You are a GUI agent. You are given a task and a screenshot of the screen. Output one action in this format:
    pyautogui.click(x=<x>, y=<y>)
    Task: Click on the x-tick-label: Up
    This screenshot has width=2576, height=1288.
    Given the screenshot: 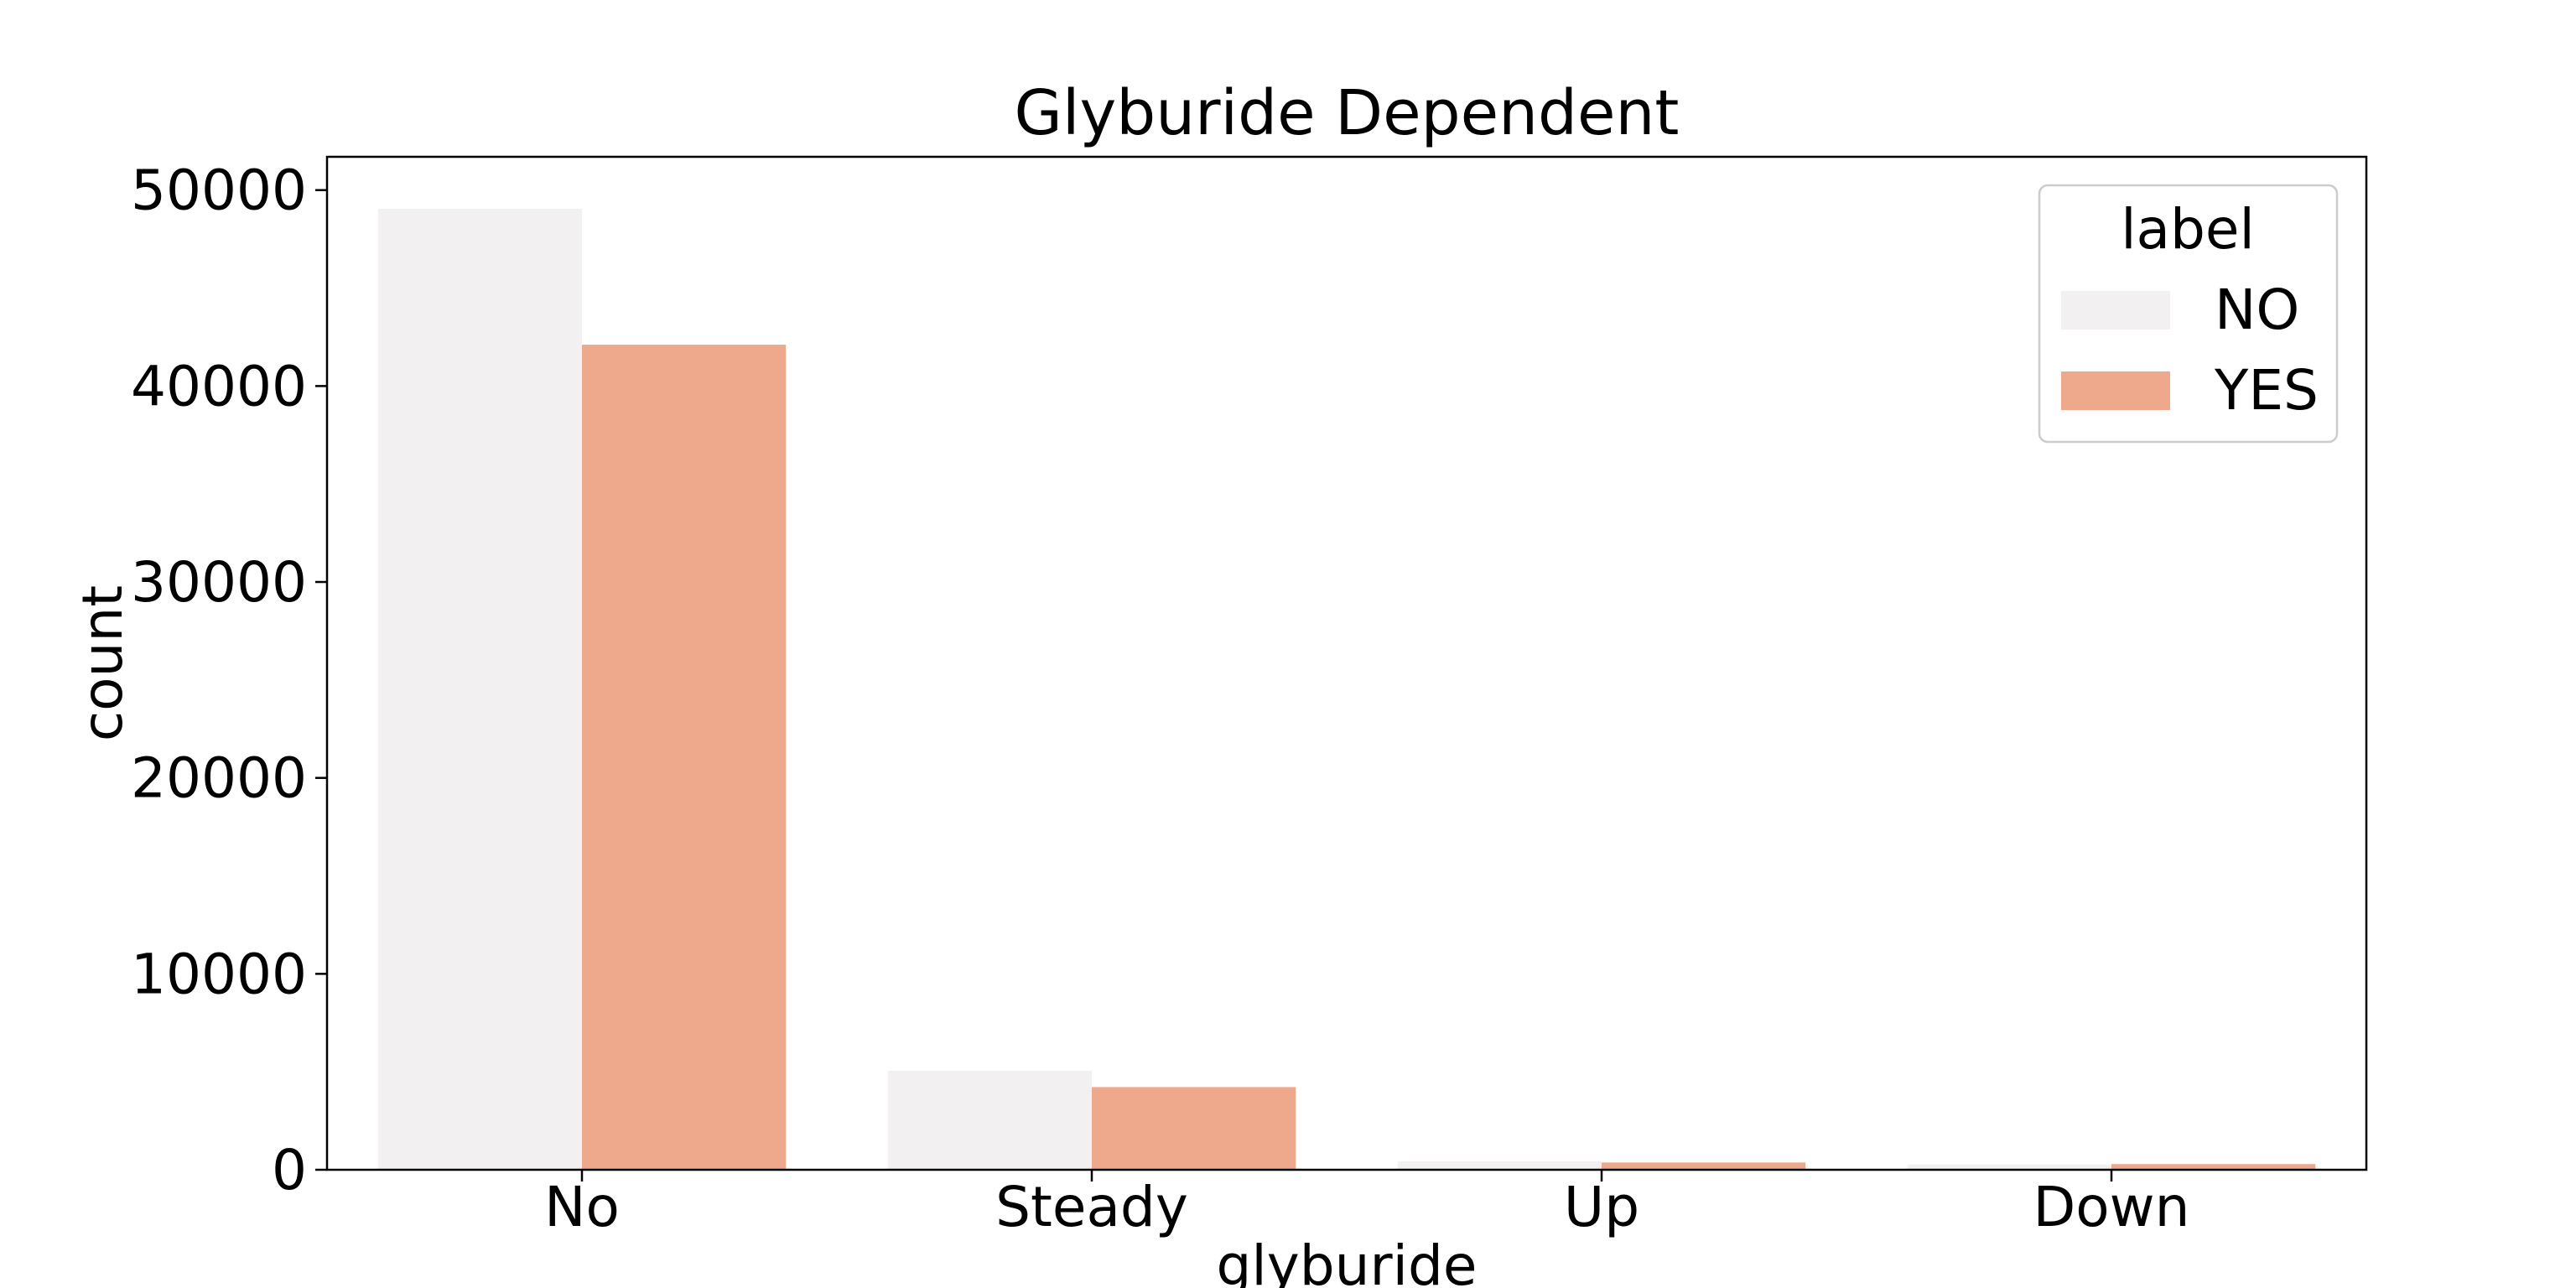 What is the action you would take?
    pyautogui.click(x=1601, y=1207)
    